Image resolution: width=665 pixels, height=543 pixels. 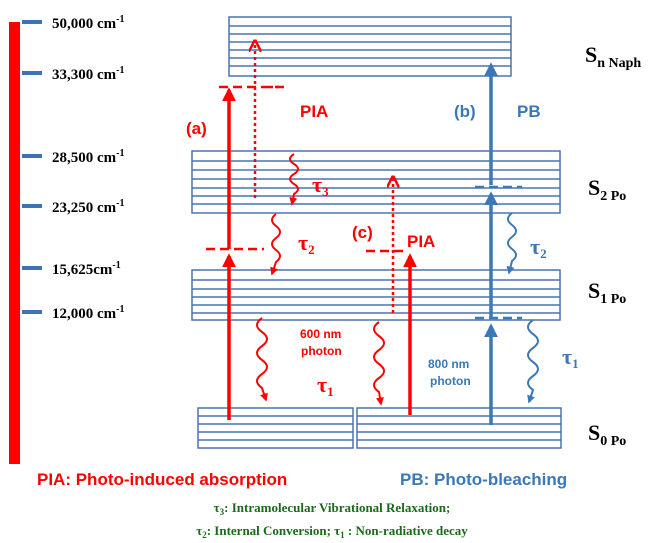 What do you see at coordinates (320, 334) in the screenshot?
I see `label-600nm: 600 nm` at bounding box center [320, 334].